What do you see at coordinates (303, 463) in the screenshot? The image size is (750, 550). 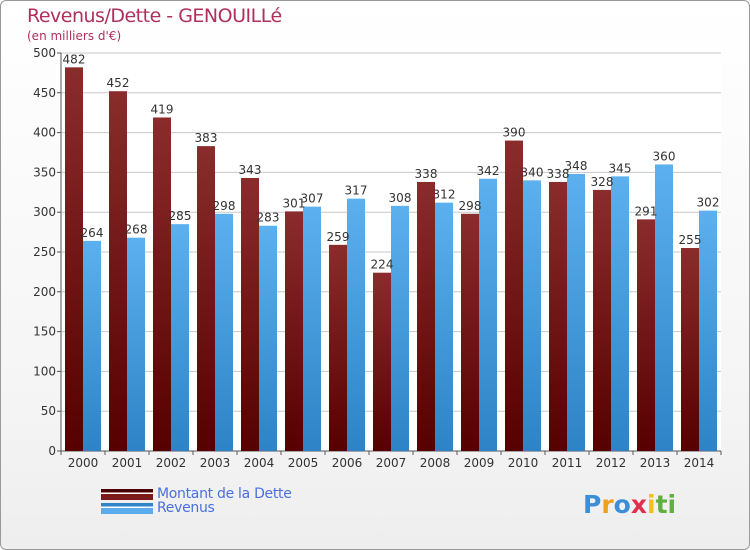 I see `x-tick-label: 2005` at bounding box center [303, 463].